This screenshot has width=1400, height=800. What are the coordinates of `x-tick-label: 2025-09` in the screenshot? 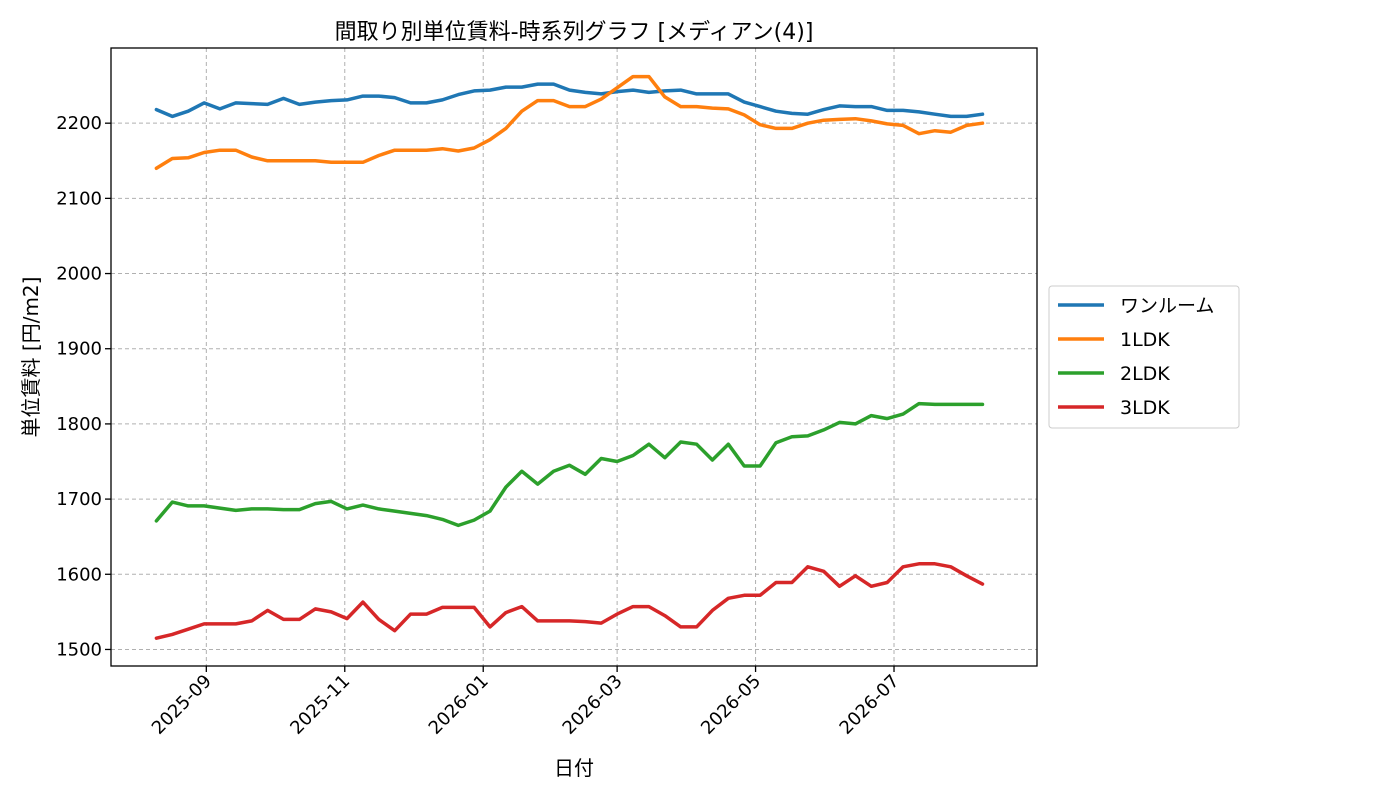 It's located at (182, 705).